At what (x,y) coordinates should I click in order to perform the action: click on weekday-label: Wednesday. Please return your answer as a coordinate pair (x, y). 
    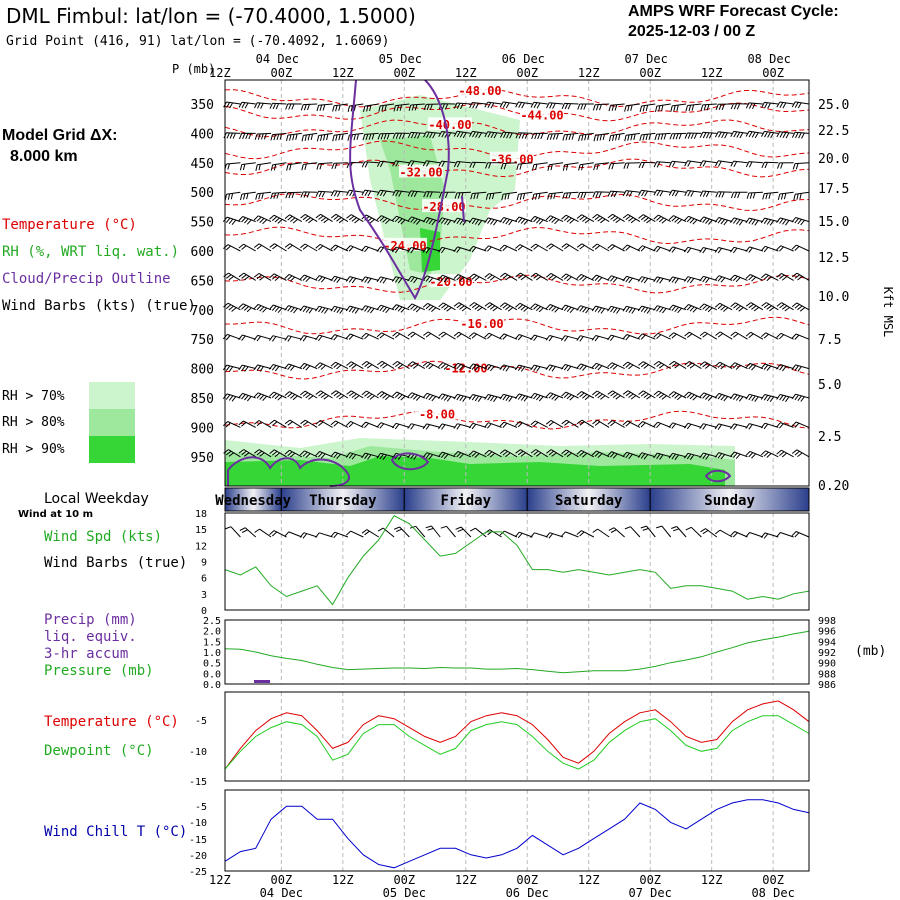
    Looking at the image, I should click on (253, 501).